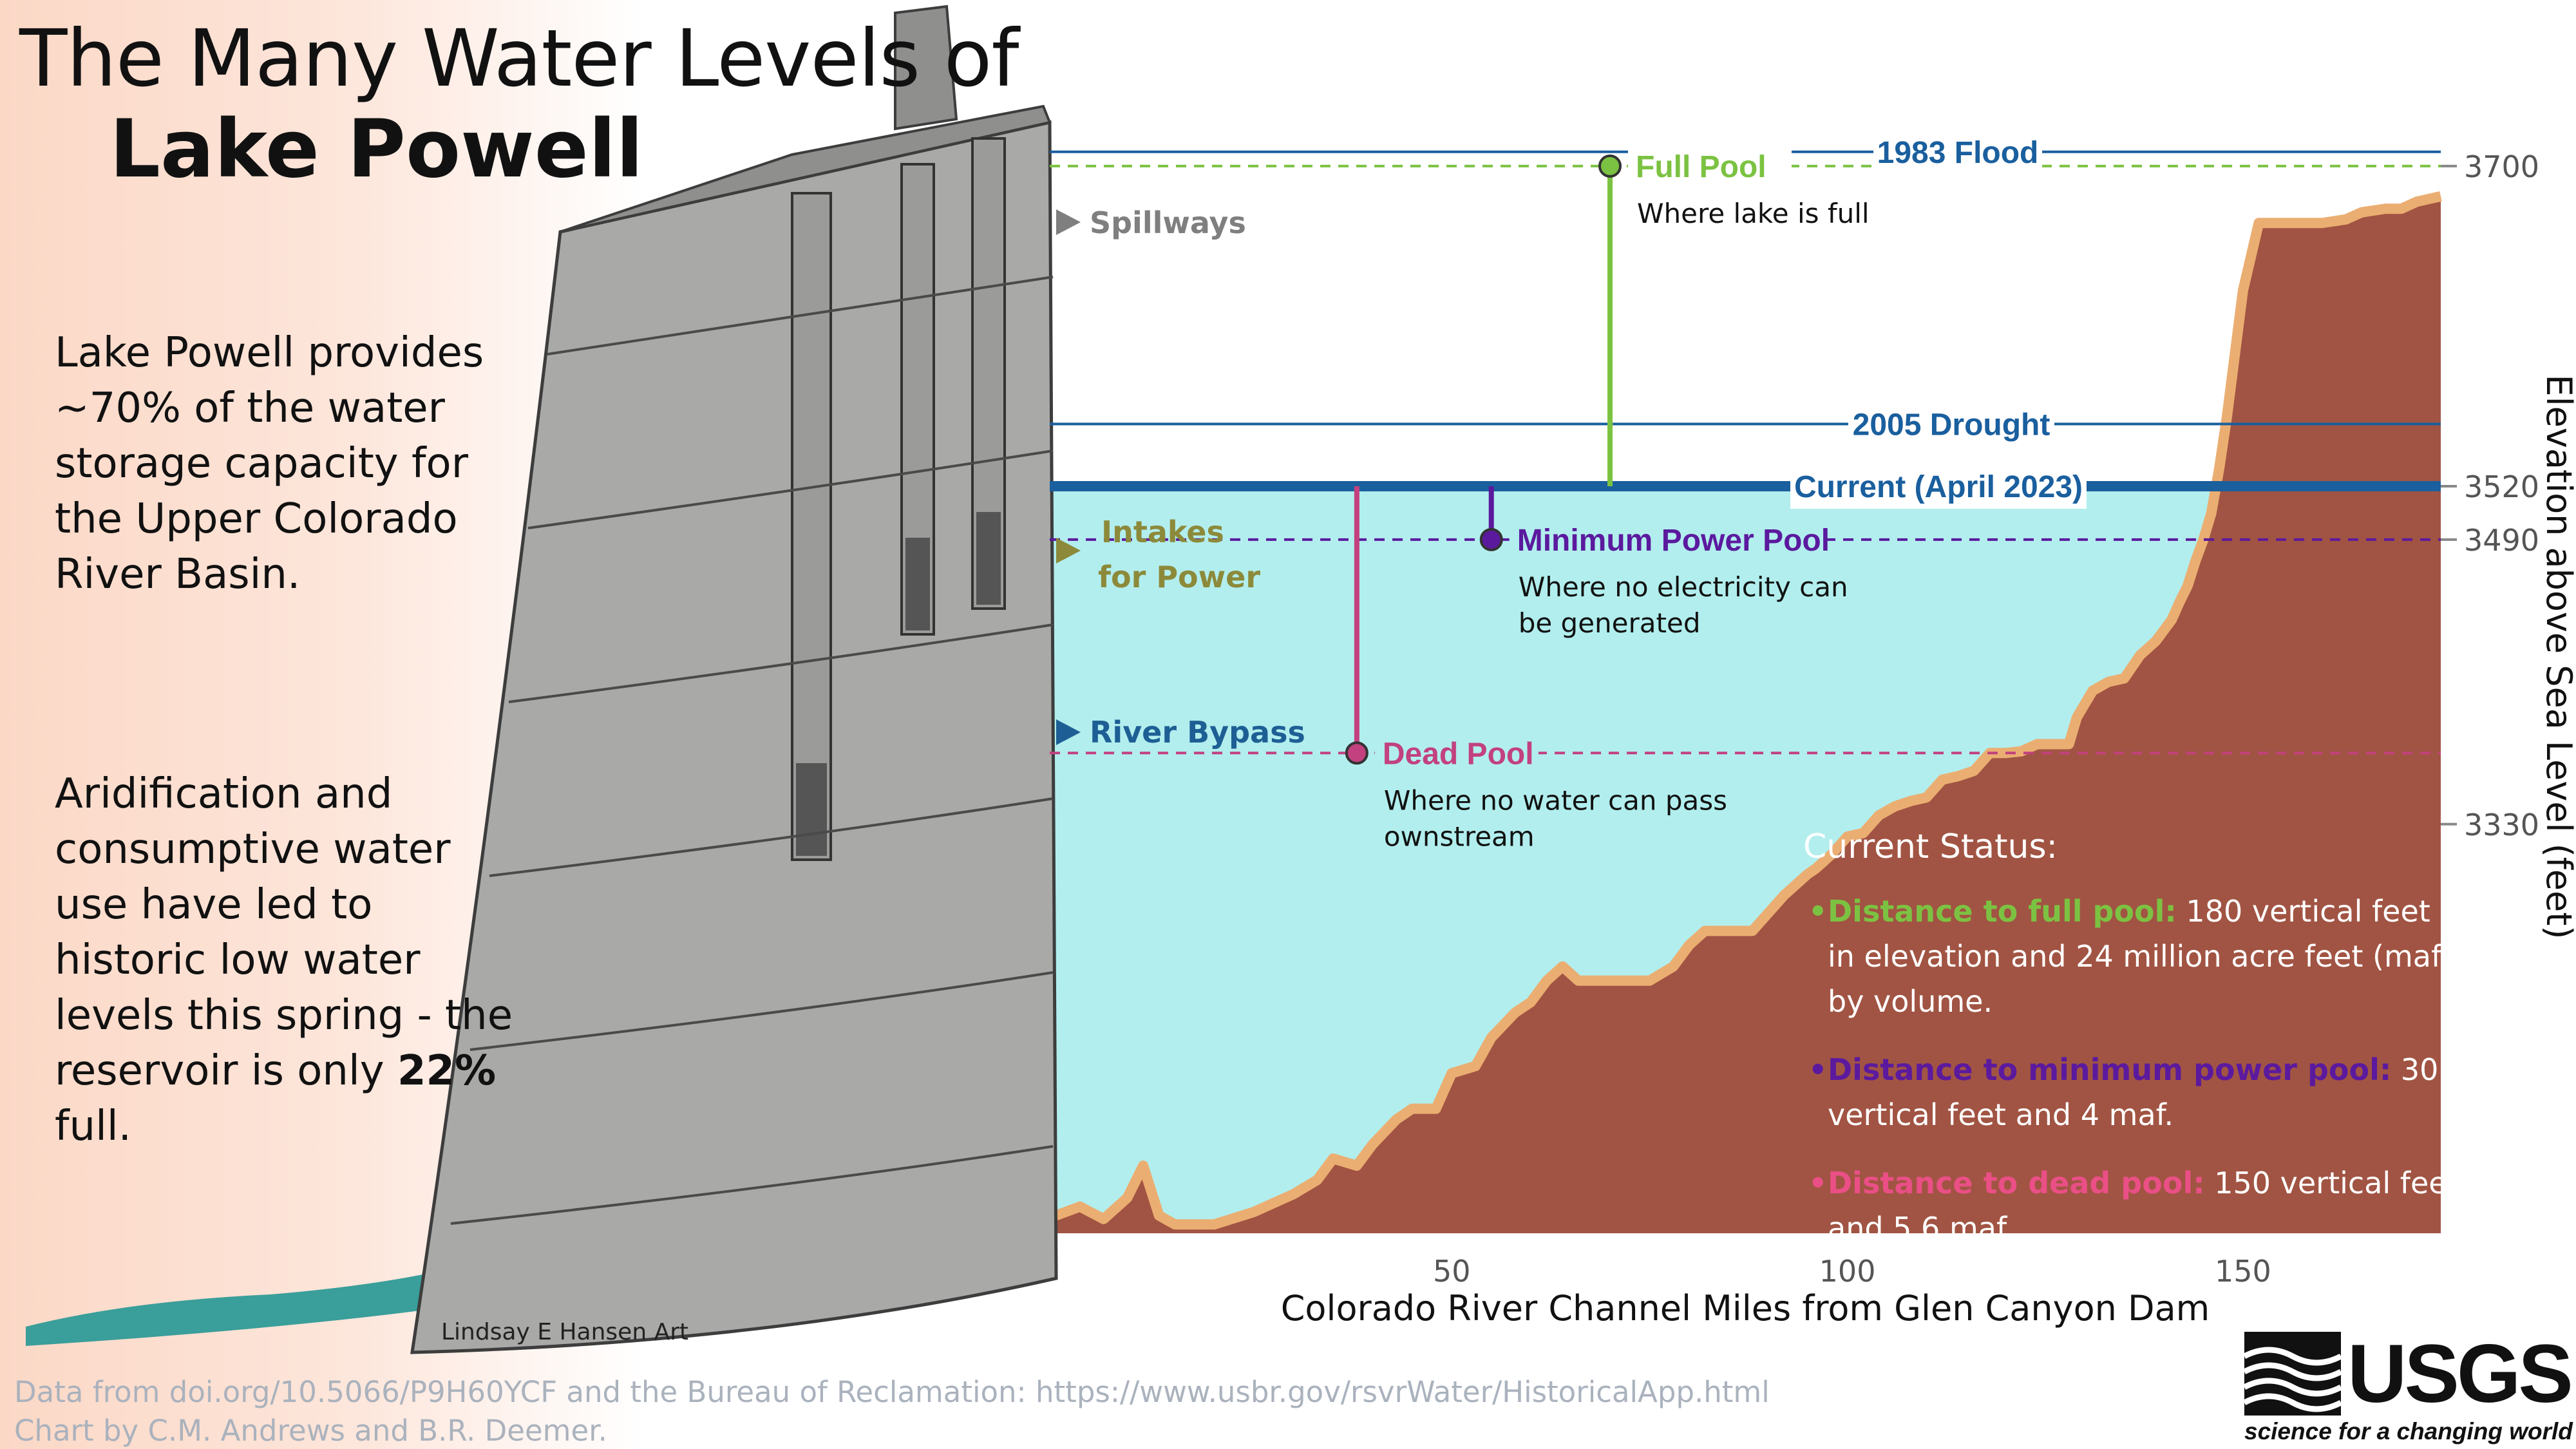  What do you see at coordinates (2557, 657) in the screenshot?
I see `y-axis-title: Elevation above Sea Level (feet)` at bounding box center [2557, 657].